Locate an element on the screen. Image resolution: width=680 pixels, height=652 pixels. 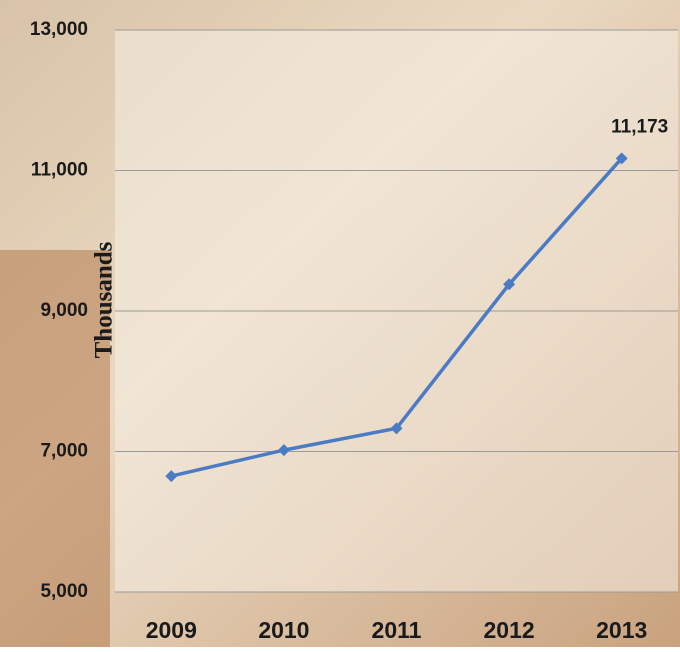
data-label: 11,173 is located at coordinates (639, 126).